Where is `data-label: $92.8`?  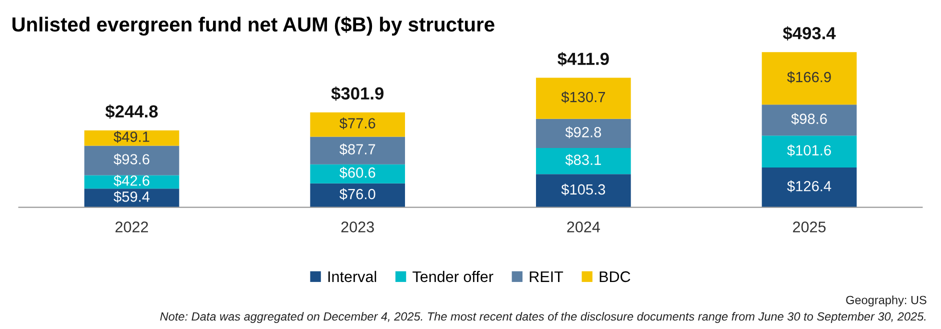
data-label: $92.8 is located at coordinates (583, 132).